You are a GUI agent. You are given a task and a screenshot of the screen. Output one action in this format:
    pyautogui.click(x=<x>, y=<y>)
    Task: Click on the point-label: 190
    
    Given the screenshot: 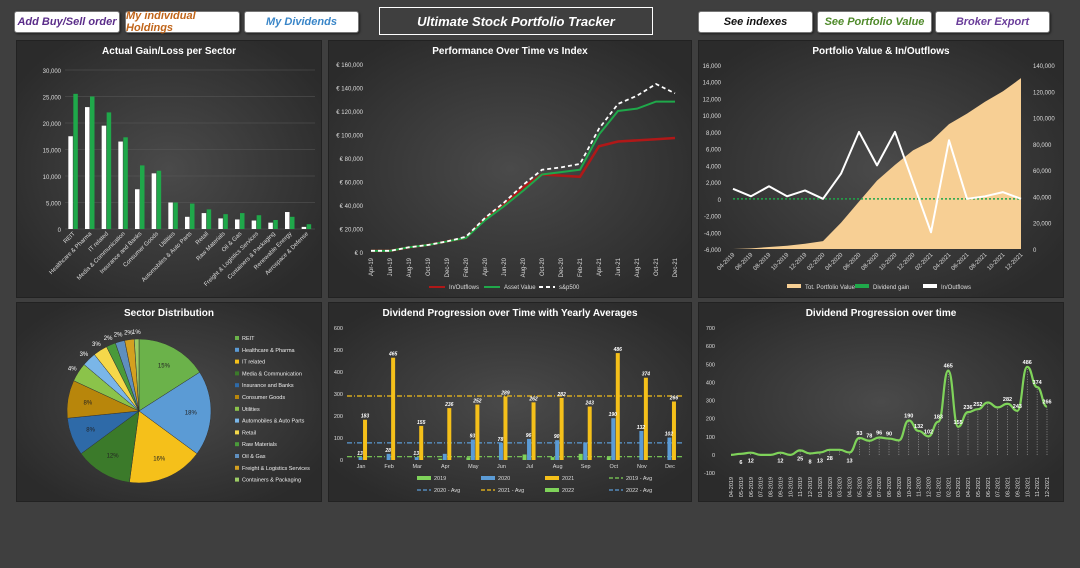 What is the action you would take?
    pyautogui.click(x=908, y=416)
    